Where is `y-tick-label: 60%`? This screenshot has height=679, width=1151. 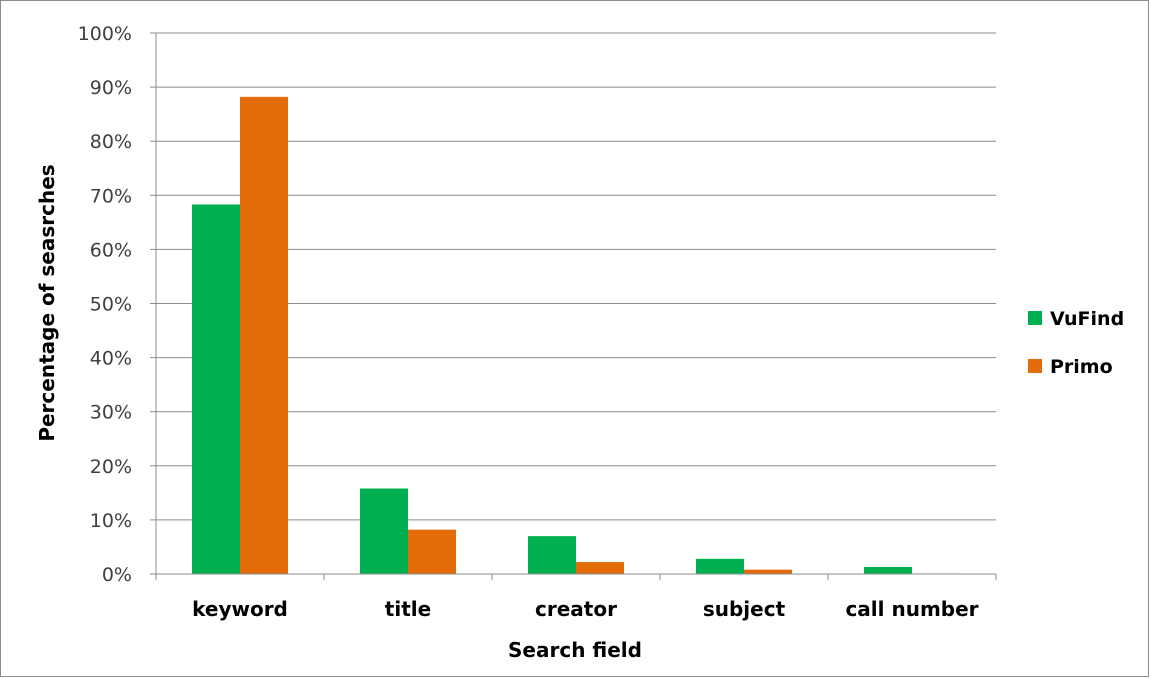
y-tick-label: 60% is located at coordinates (111, 250).